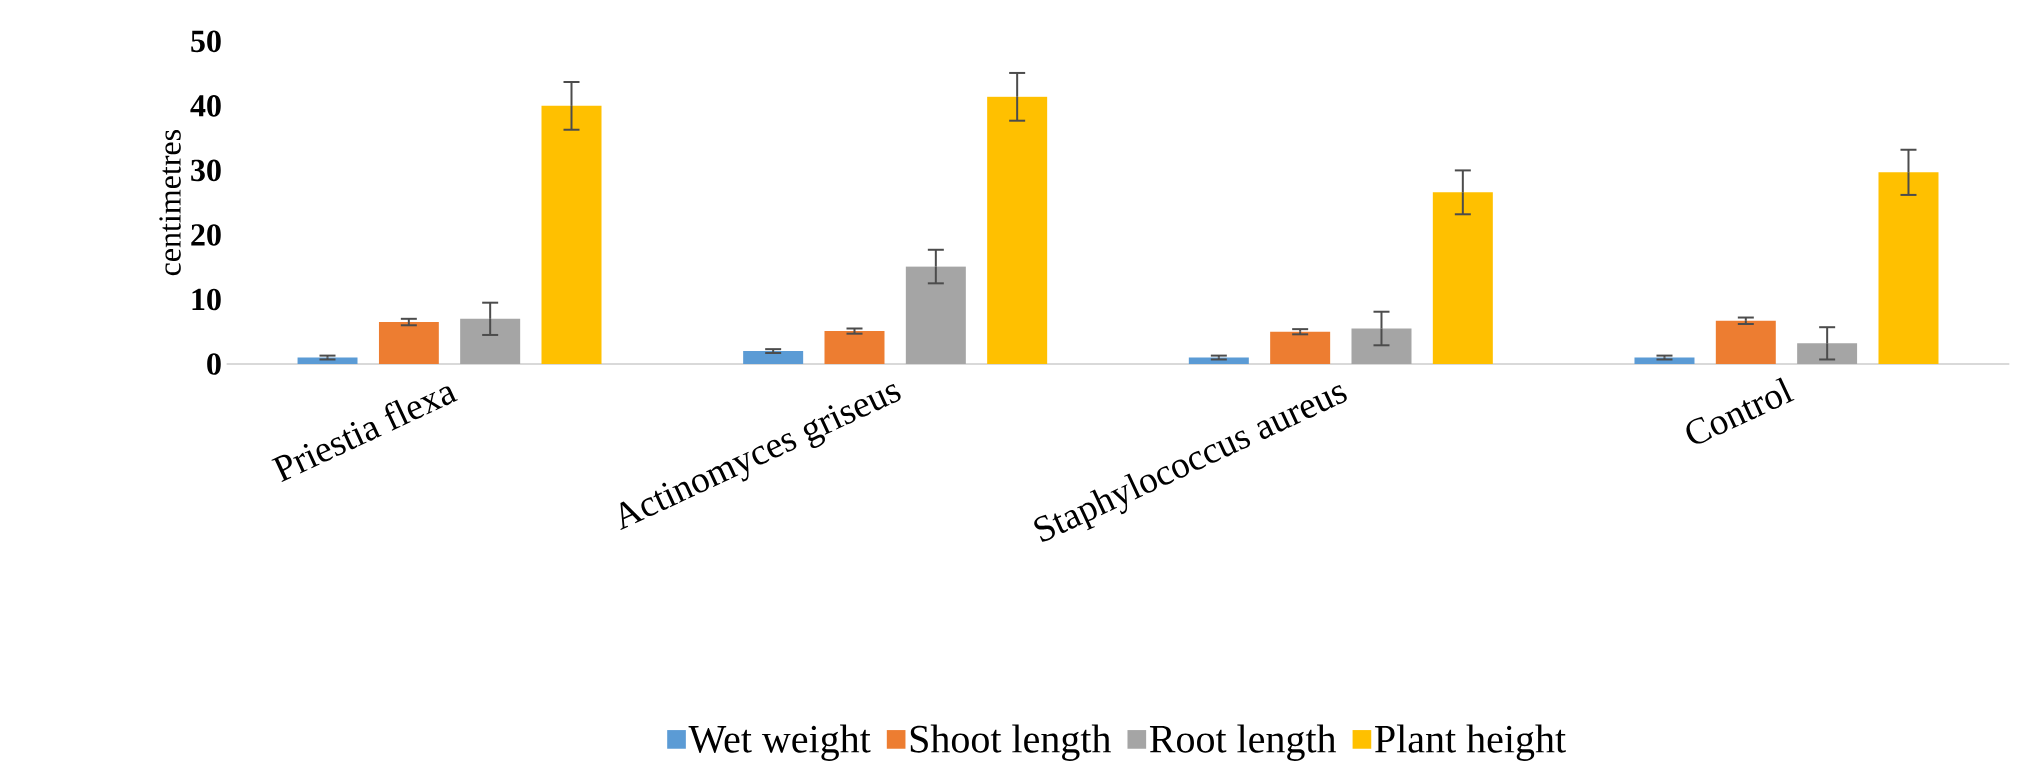 This screenshot has height=777, width=2036. What do you see at coordinates (206, 41) in the screenshot?
I see `y-tick-label: 50` at bounding box center [206, 41].